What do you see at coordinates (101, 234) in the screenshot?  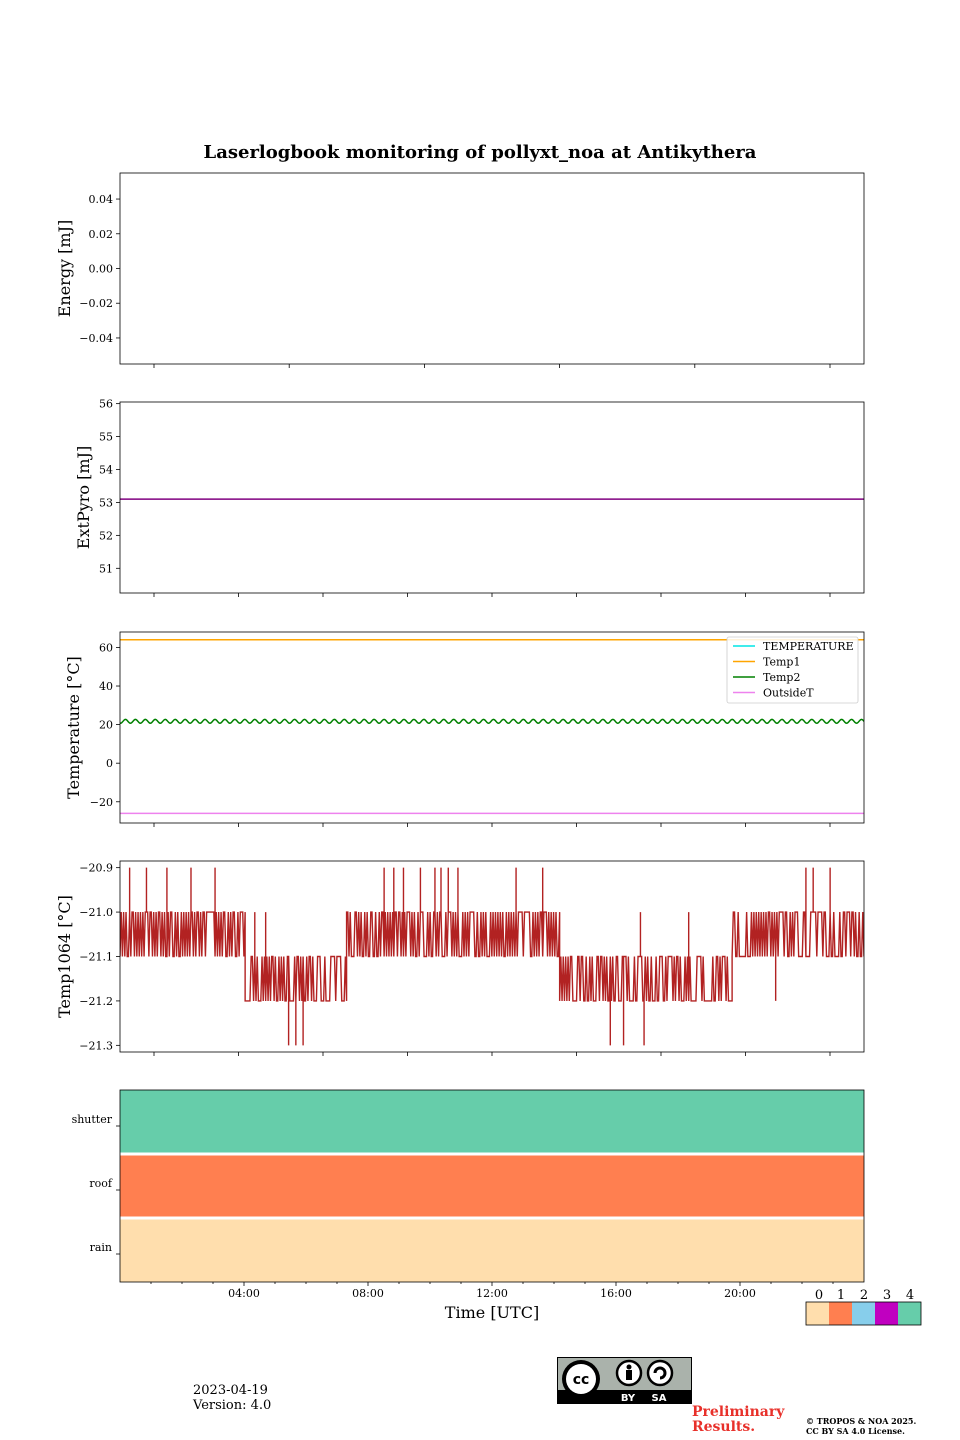 I see `y-tick-label: 0.02` at bounding box center [101, 234].